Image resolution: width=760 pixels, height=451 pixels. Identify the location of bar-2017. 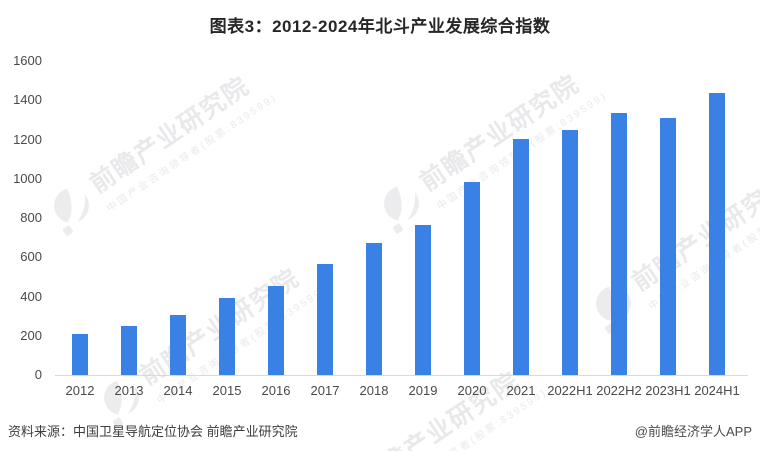
(325, 319).